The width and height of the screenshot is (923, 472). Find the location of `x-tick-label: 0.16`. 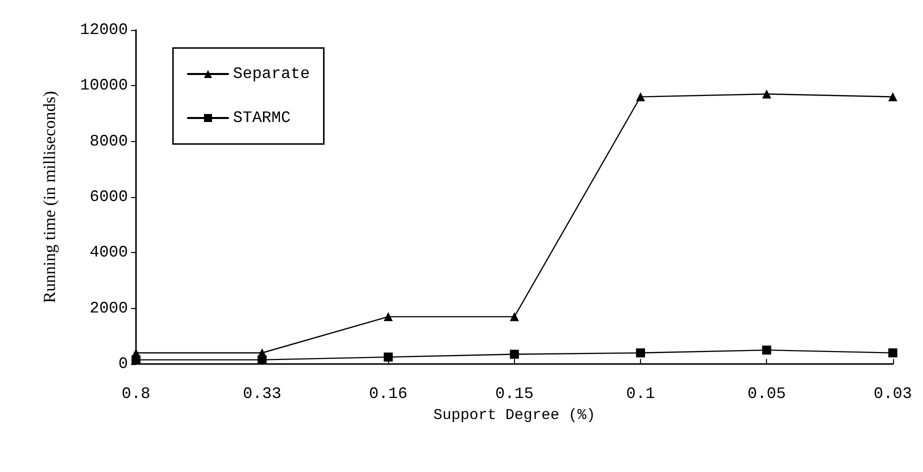

x-tick-label: 0.16 is located at coordinates (388, 394).